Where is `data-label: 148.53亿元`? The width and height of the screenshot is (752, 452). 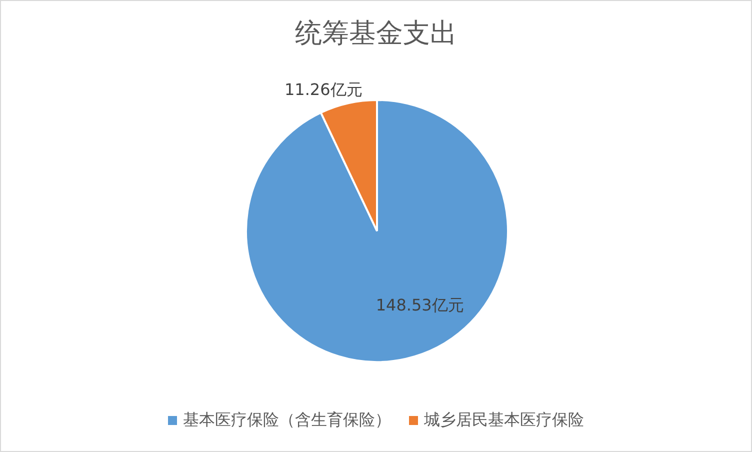 data-label: 148.53亿元 is located at coordinates (420, 305).